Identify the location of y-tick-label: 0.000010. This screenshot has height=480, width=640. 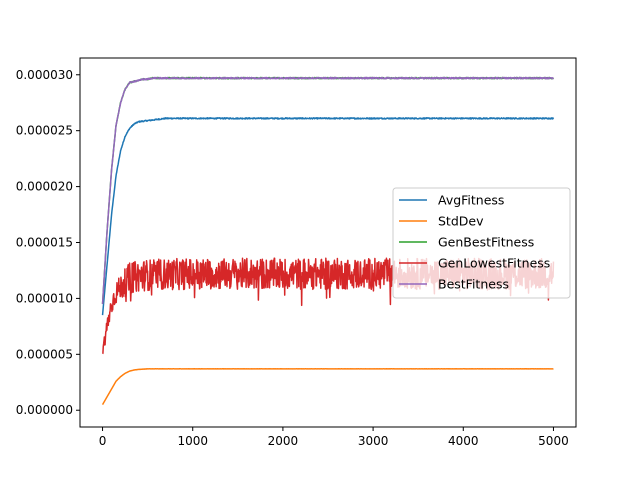
(44, 298).